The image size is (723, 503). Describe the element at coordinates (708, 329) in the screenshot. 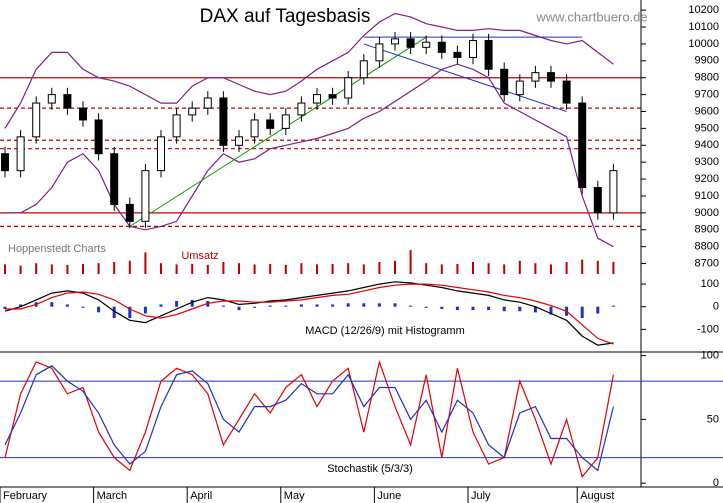

I see `y-tick-label: -100` at that location.